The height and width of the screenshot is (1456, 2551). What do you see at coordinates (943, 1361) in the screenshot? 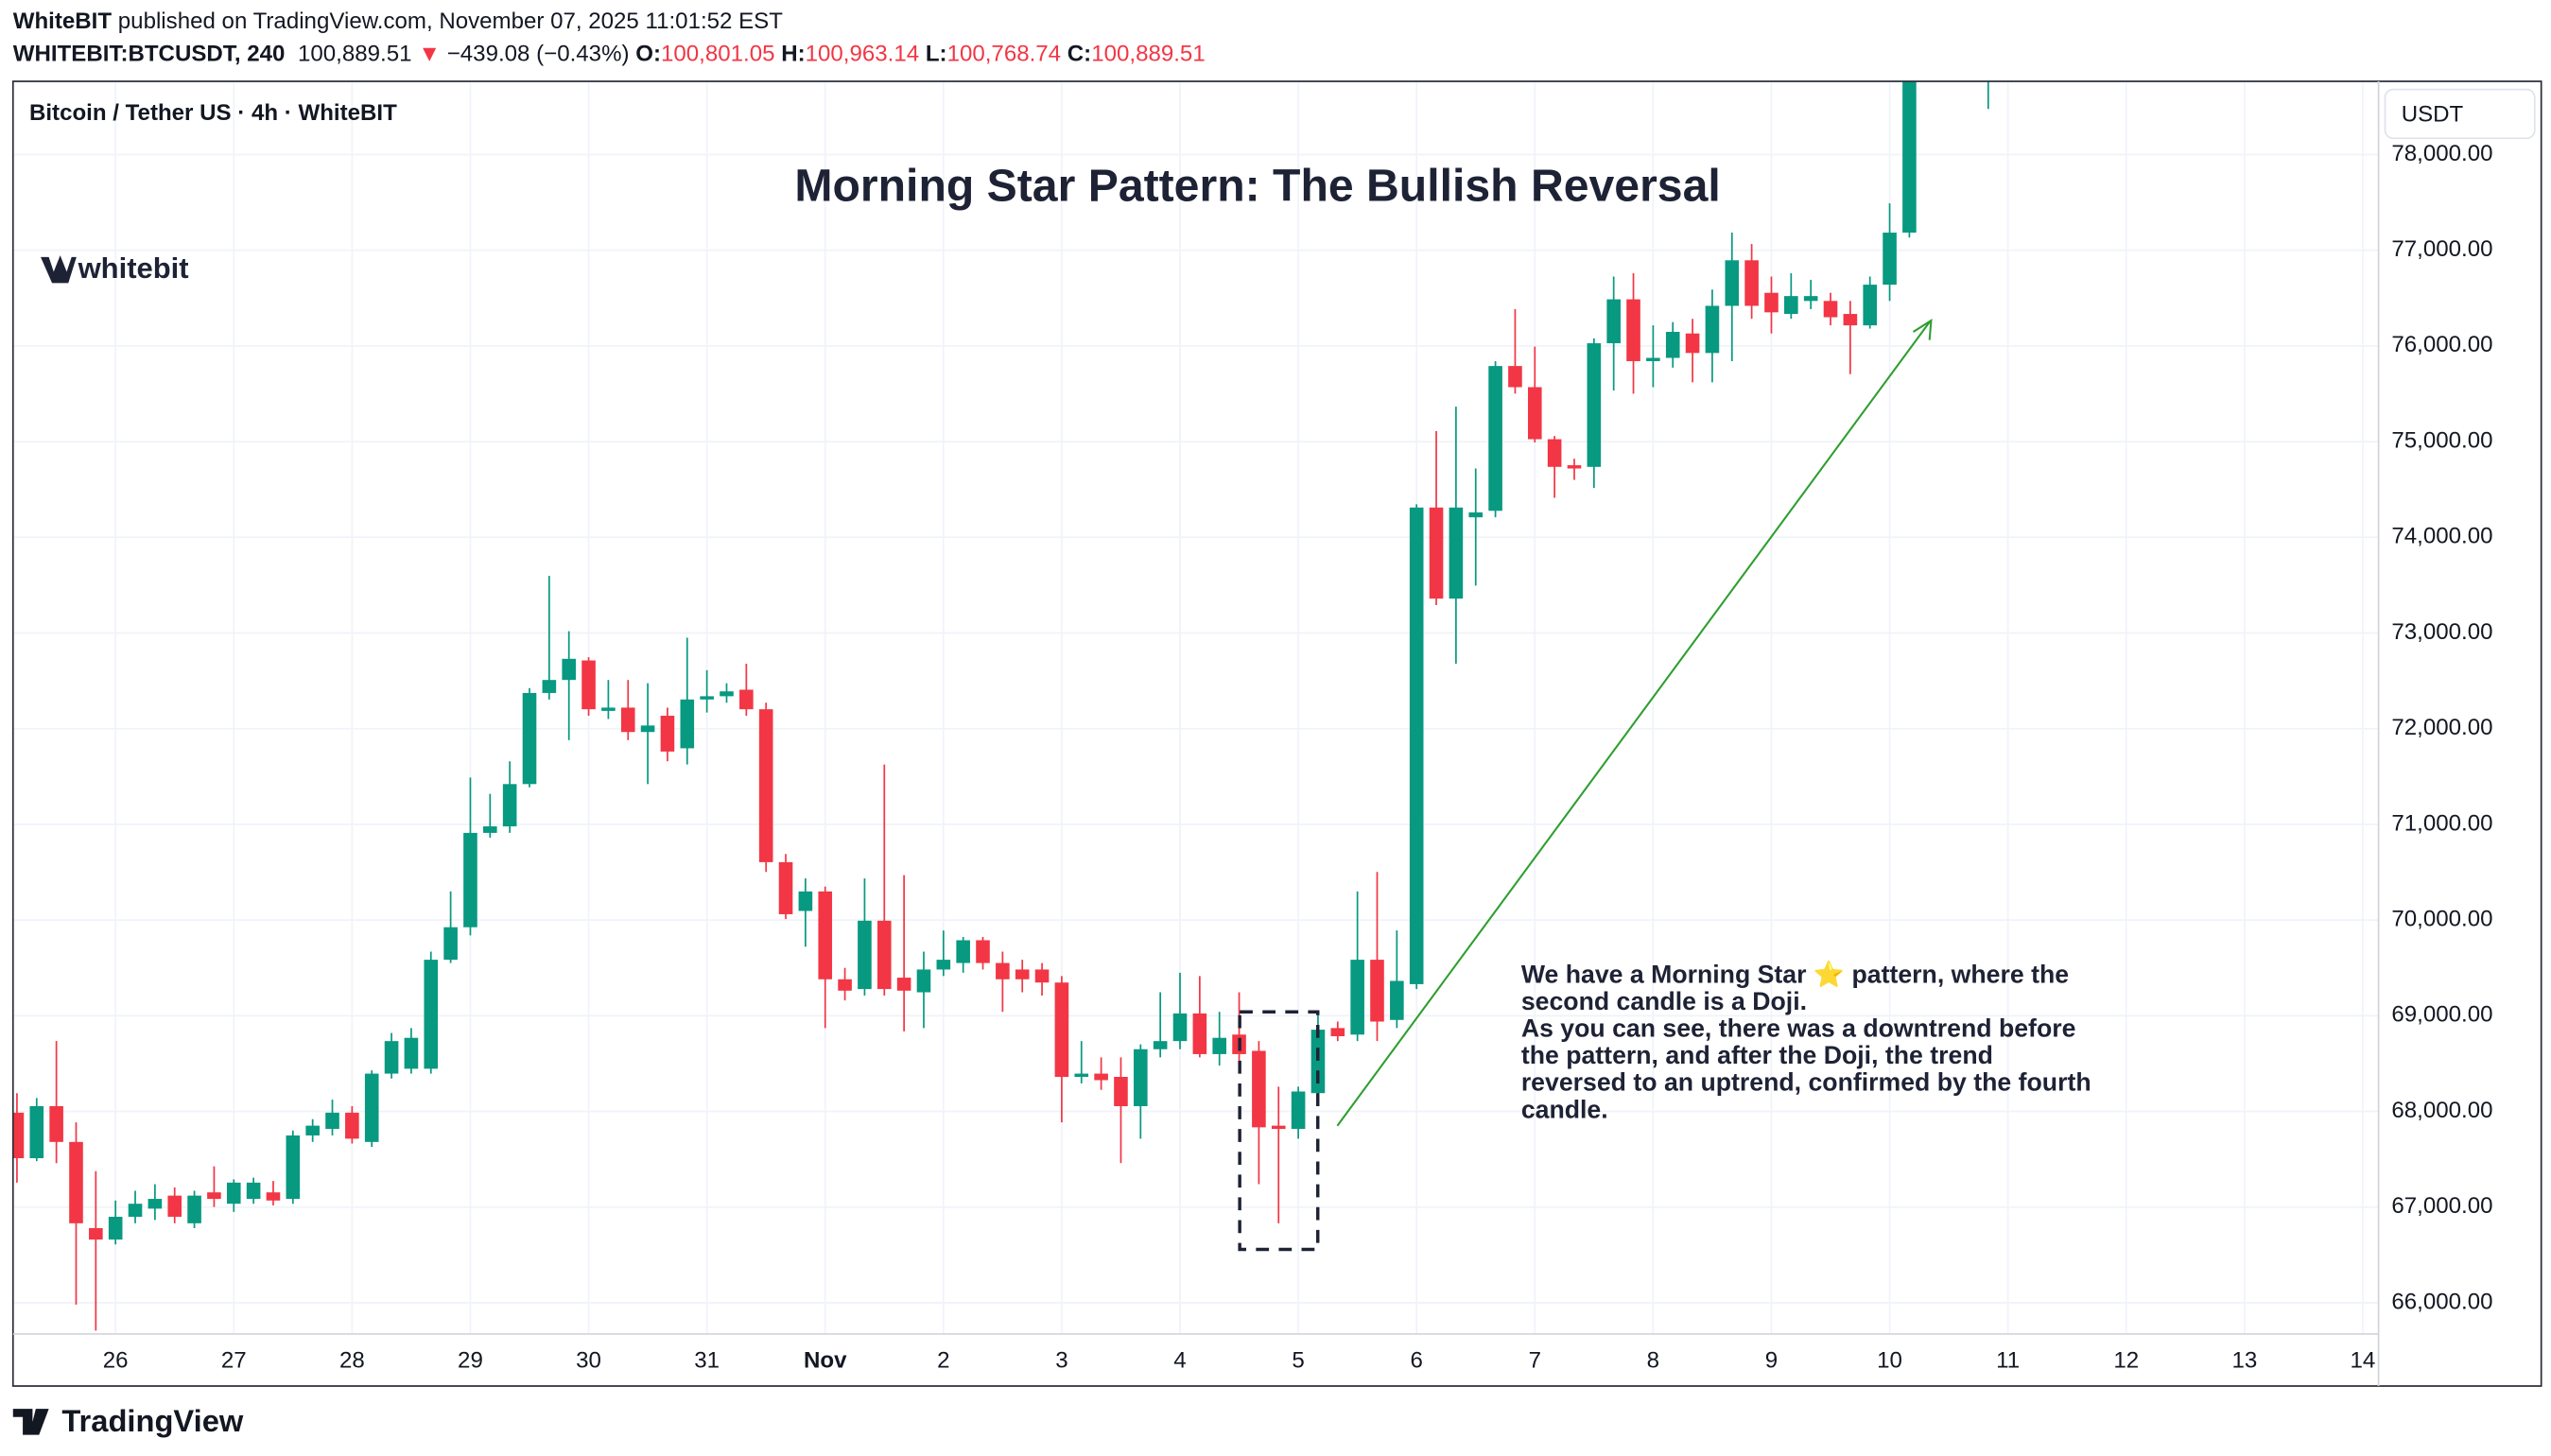
I see `x-tick-label: 2` at bounding box center [943, 1361].